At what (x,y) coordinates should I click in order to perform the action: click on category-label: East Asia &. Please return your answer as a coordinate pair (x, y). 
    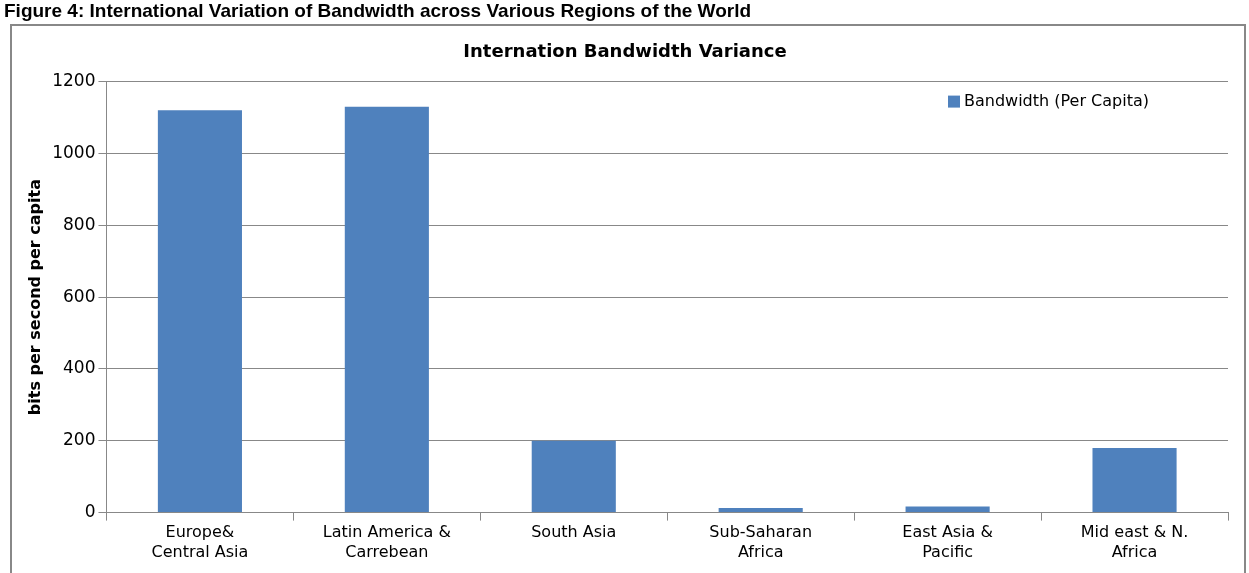
    Looking at the image, I should click on (947, 532).